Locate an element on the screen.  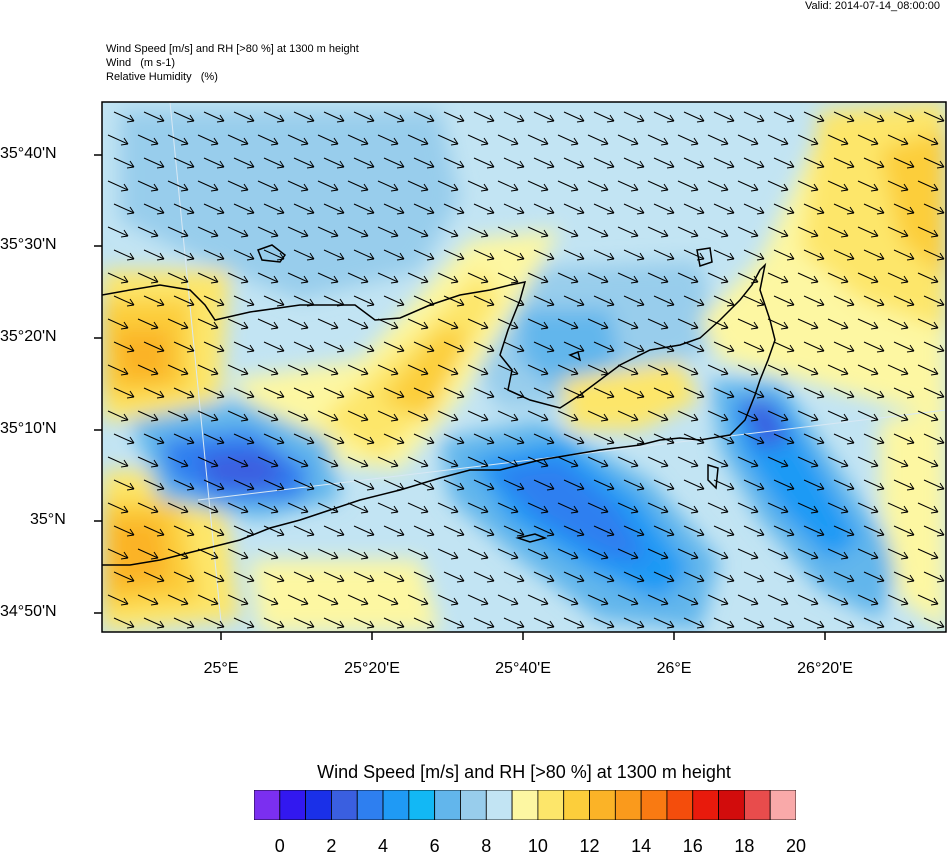
colorbar-tick-label: 18 is located at coordinates (744, 846).